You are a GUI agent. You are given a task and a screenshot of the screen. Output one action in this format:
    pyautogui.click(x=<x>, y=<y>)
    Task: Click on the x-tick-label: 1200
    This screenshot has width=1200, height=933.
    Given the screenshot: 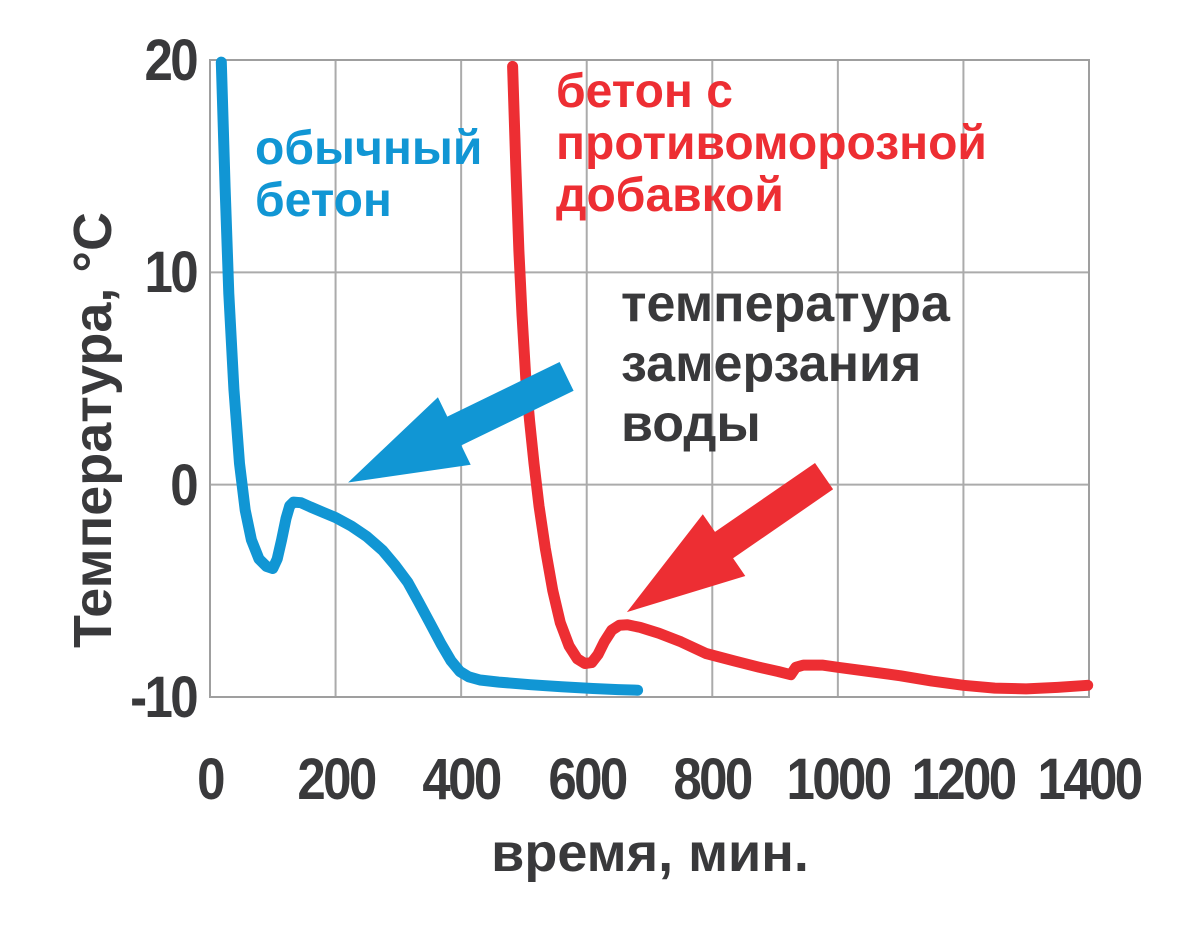 What is the action you would take?
    pyautogui.click(x=964, y=779)
    